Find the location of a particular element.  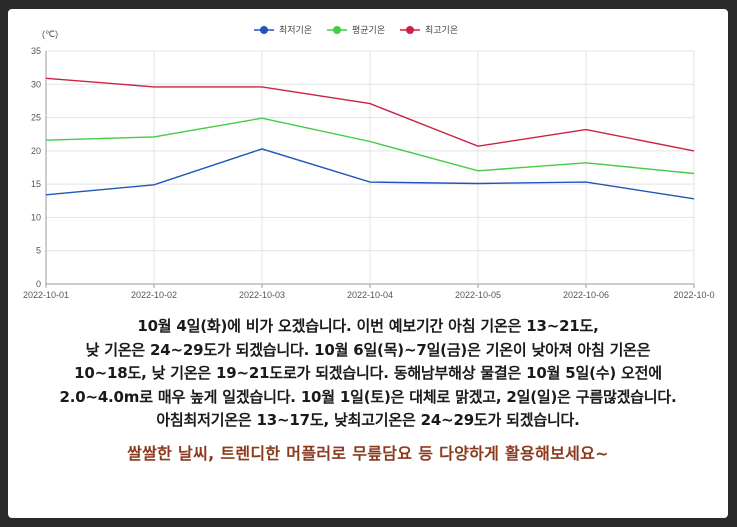

x-tick-label: 2022-10-02 is located at coordinates (154, 295).